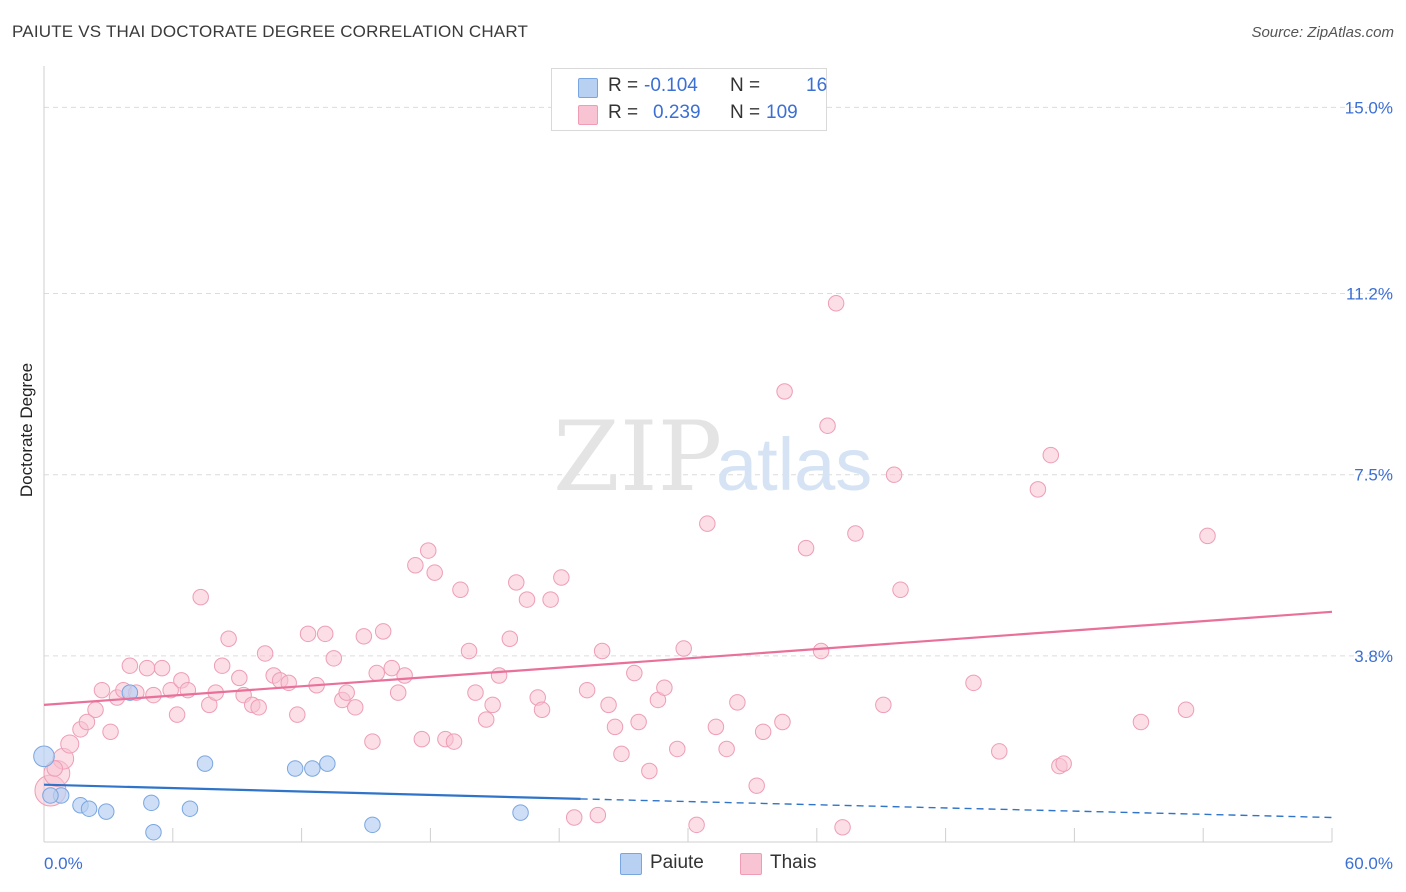 This screenshot has width=1406, height=892. Describe the element at coordinates (1369, 107) in the screenshot. I see `y-tick-label: 15.0%` at that location.